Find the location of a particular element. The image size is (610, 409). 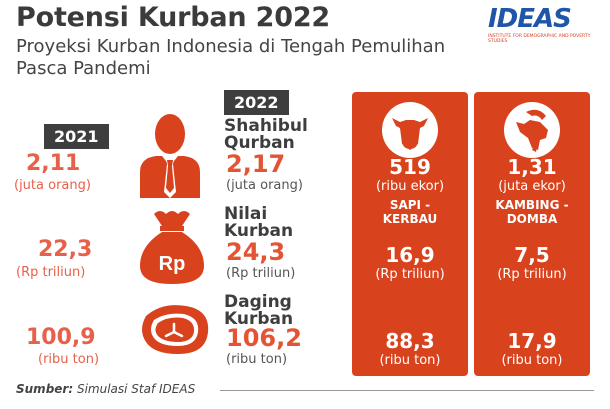

kambing-nilai-value: 7,5 is located at coordinates (532, 255).